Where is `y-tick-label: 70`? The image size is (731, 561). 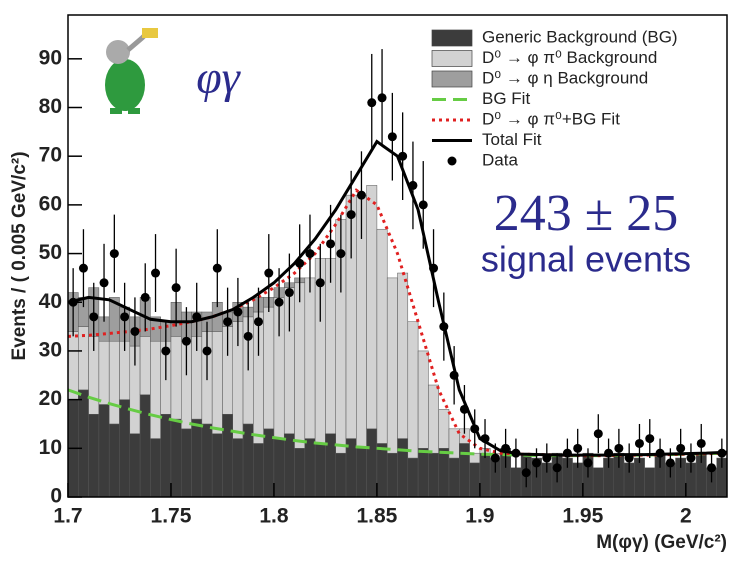 y-tick-label: 70 is located at coordinates (50, 155).